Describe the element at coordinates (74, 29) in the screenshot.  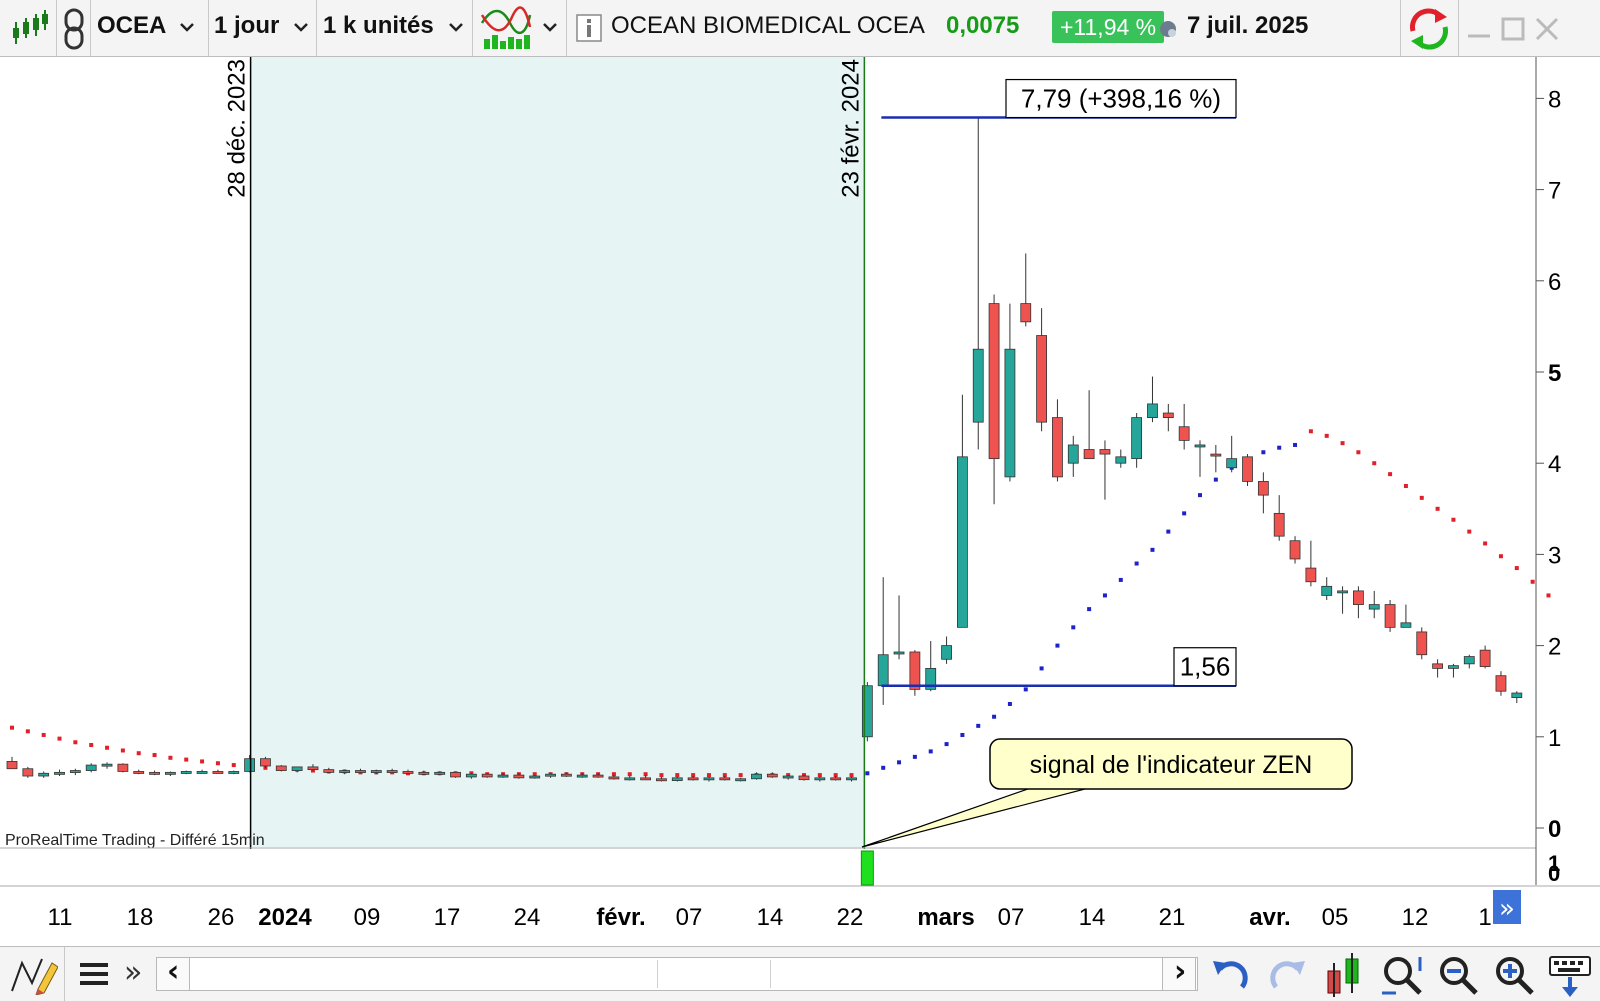
I see `link-chain-icon` at that location.